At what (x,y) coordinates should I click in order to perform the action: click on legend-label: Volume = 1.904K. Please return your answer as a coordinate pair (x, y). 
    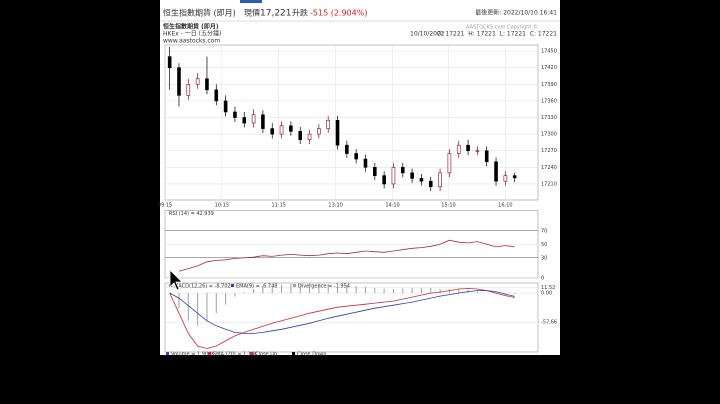
    Looking at the image, I should click on (193, 355).